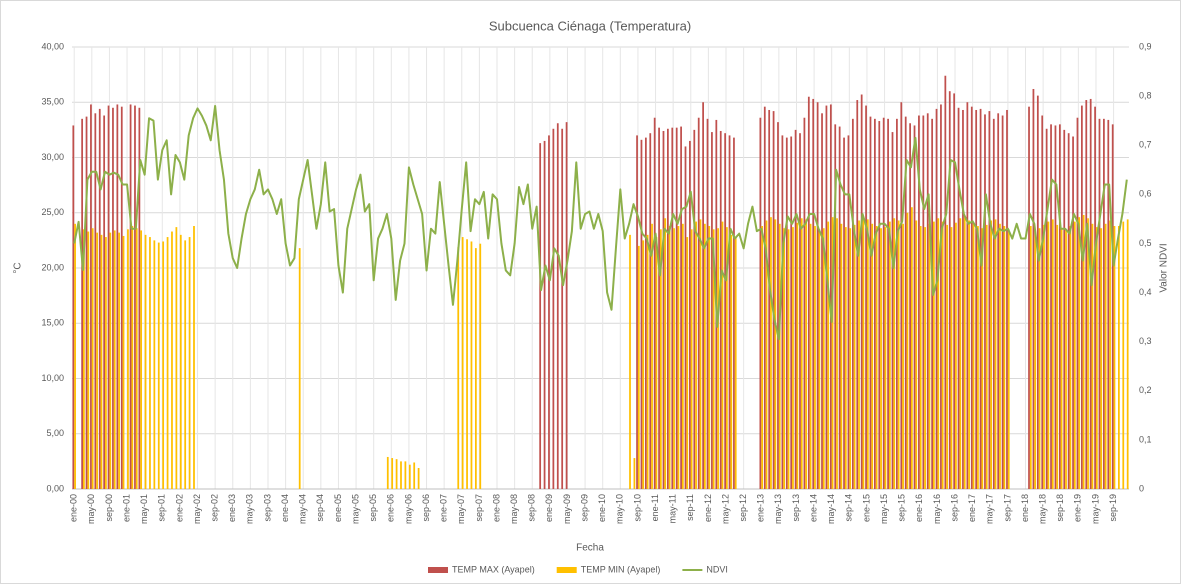 The height and width of the screenshot is (584, 1181). What do you see at coordinates (620, 509) in the screenshot?
I see `x-tick-label: may-10` at bounding box center [620, 509].